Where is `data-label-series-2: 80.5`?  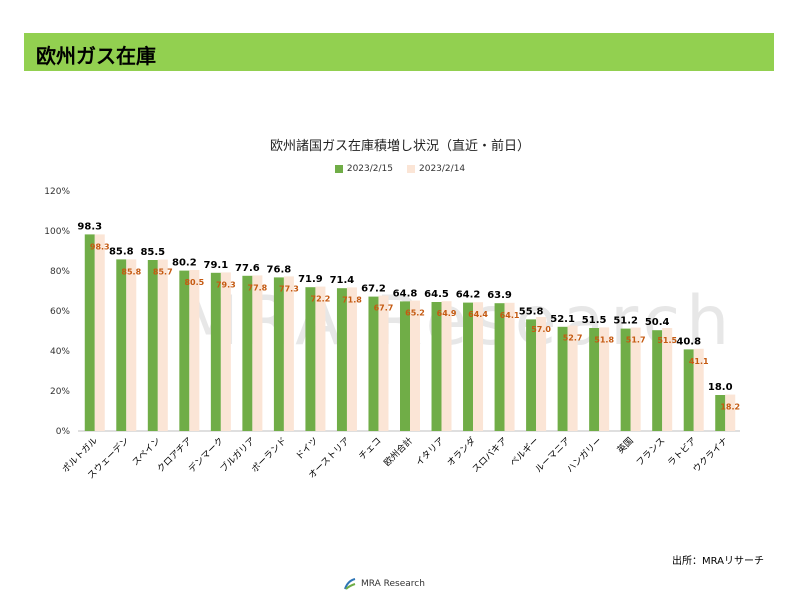
data-label-series-2: 80.5 is located at coordinates (194, 282).